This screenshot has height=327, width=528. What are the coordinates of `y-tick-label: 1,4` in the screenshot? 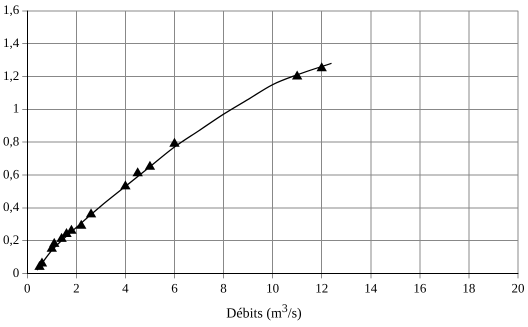 It's located at (11, 42).